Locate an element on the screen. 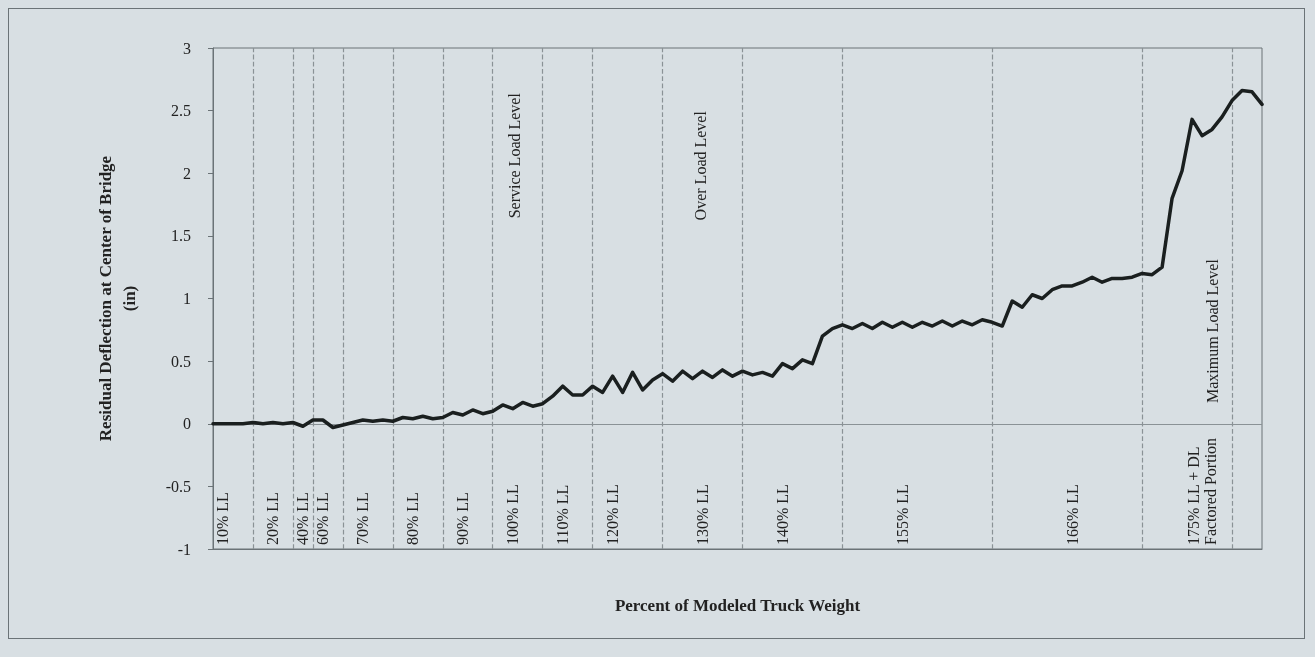 This screenshot has width=1315, height=657. annotation: Over Load Level is located at coordinates (701, 165).